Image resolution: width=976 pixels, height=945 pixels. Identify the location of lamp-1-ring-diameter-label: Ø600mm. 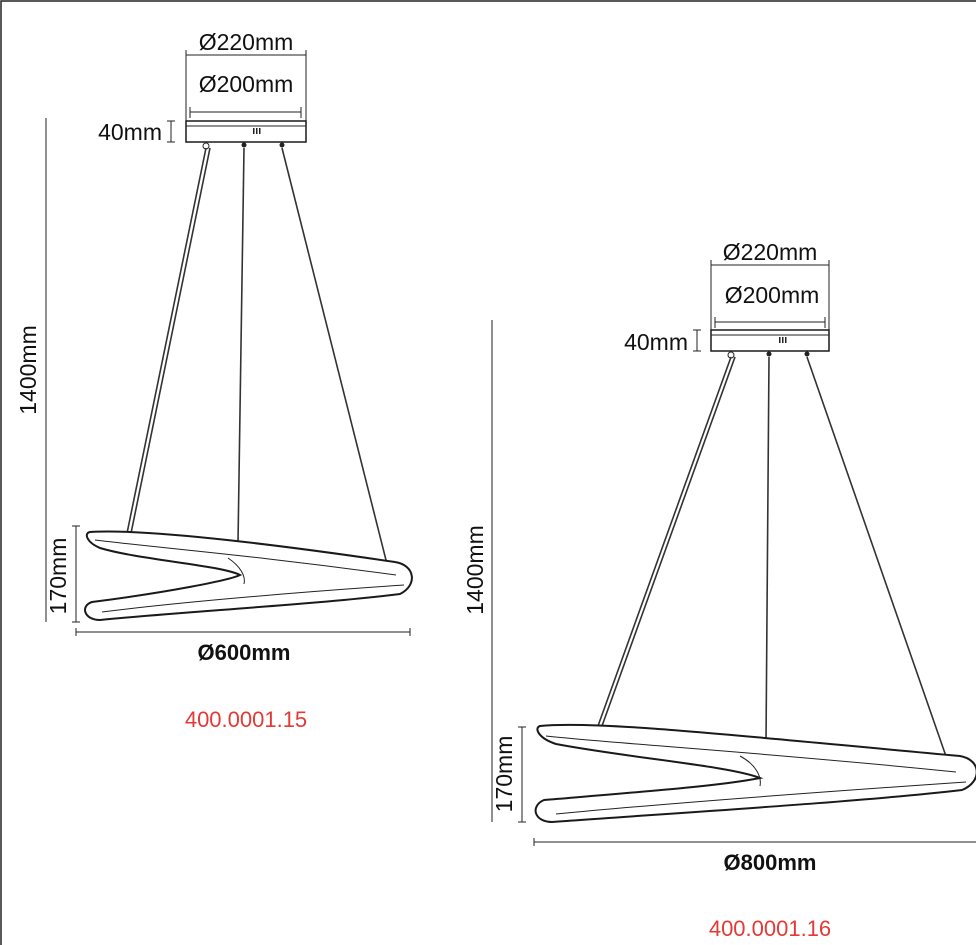
(244, 652).